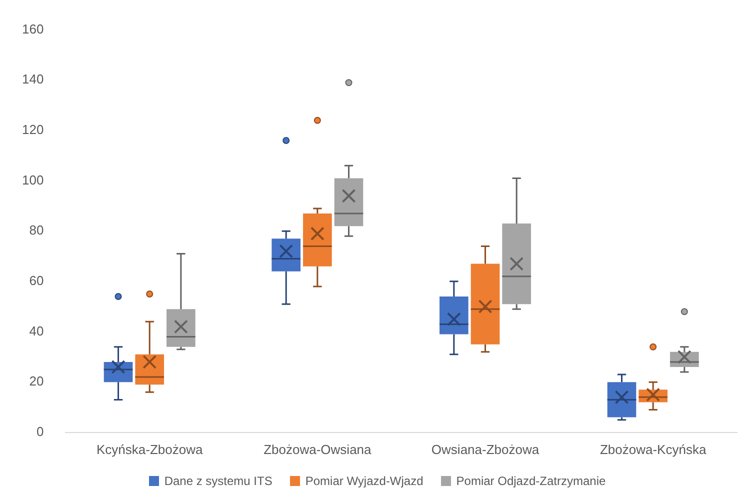 The image size is (755, 500). I want to click on x-tick-label: Owsiana-Zbożowa, so click(485, 449).